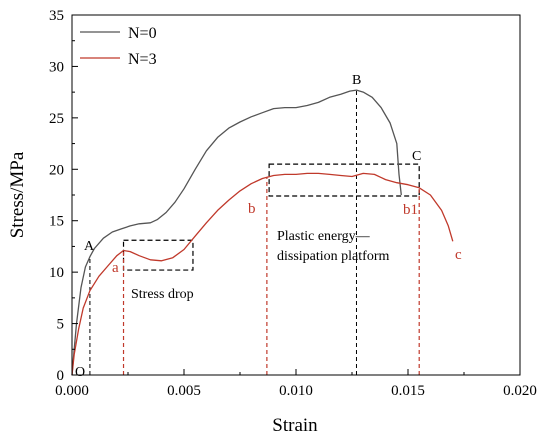 Image resolution: width=550 pixels, height=441 pixels. I want to click on stress-drop-box, so click(158, 255).